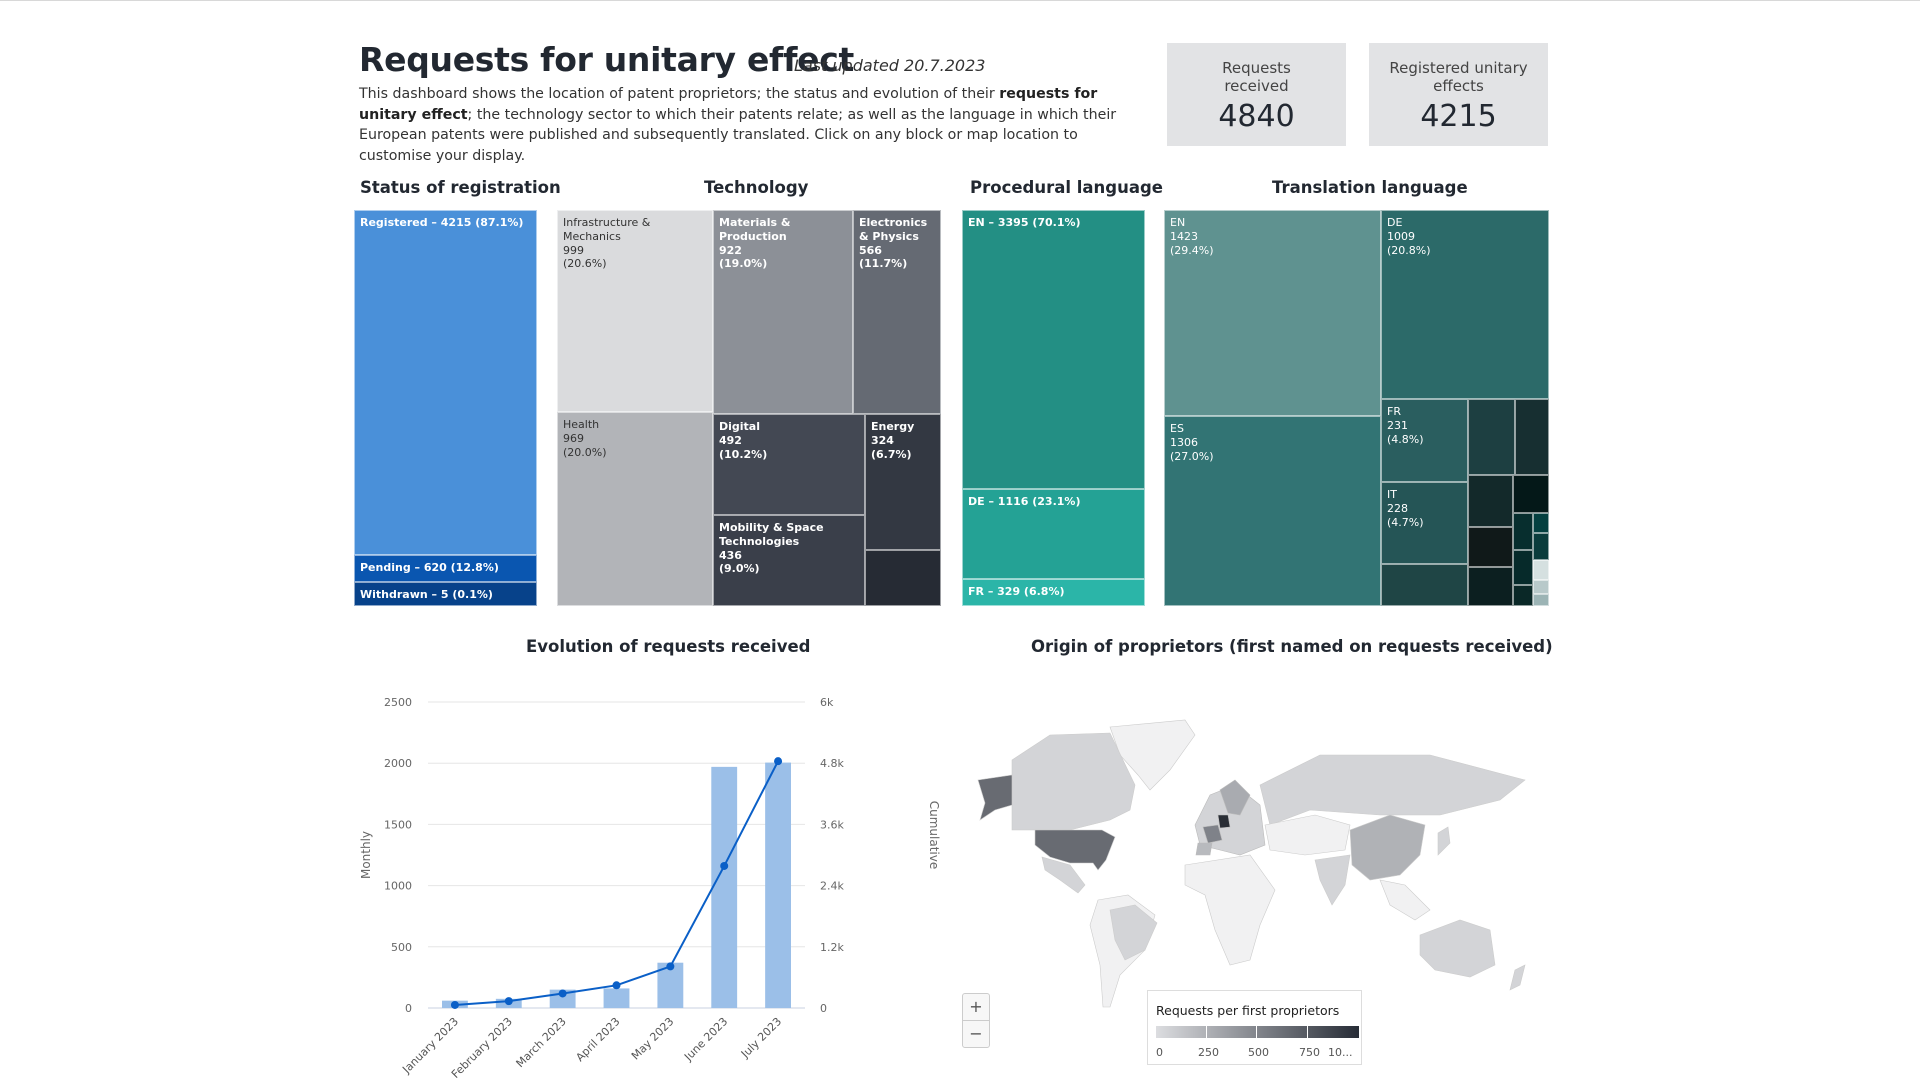  What do you see at coordinates (1224, 821) in the screenshot?
I see `map-germany` at bounding box center [1224, 821].